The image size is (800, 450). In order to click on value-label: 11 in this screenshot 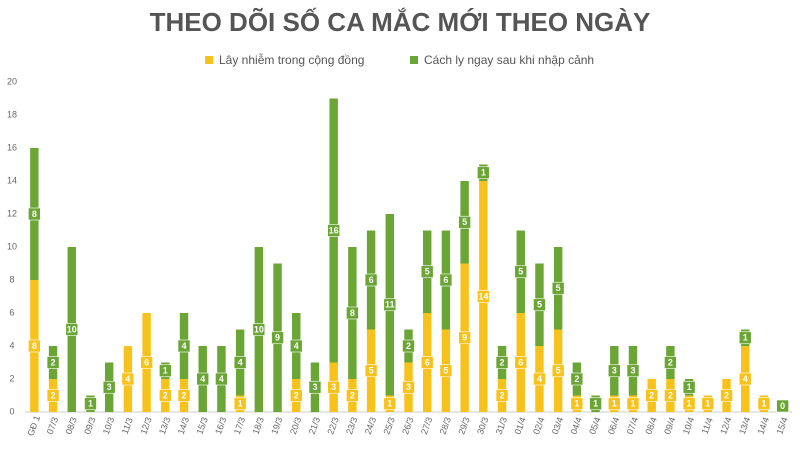, I will do `click(390, 305)`.